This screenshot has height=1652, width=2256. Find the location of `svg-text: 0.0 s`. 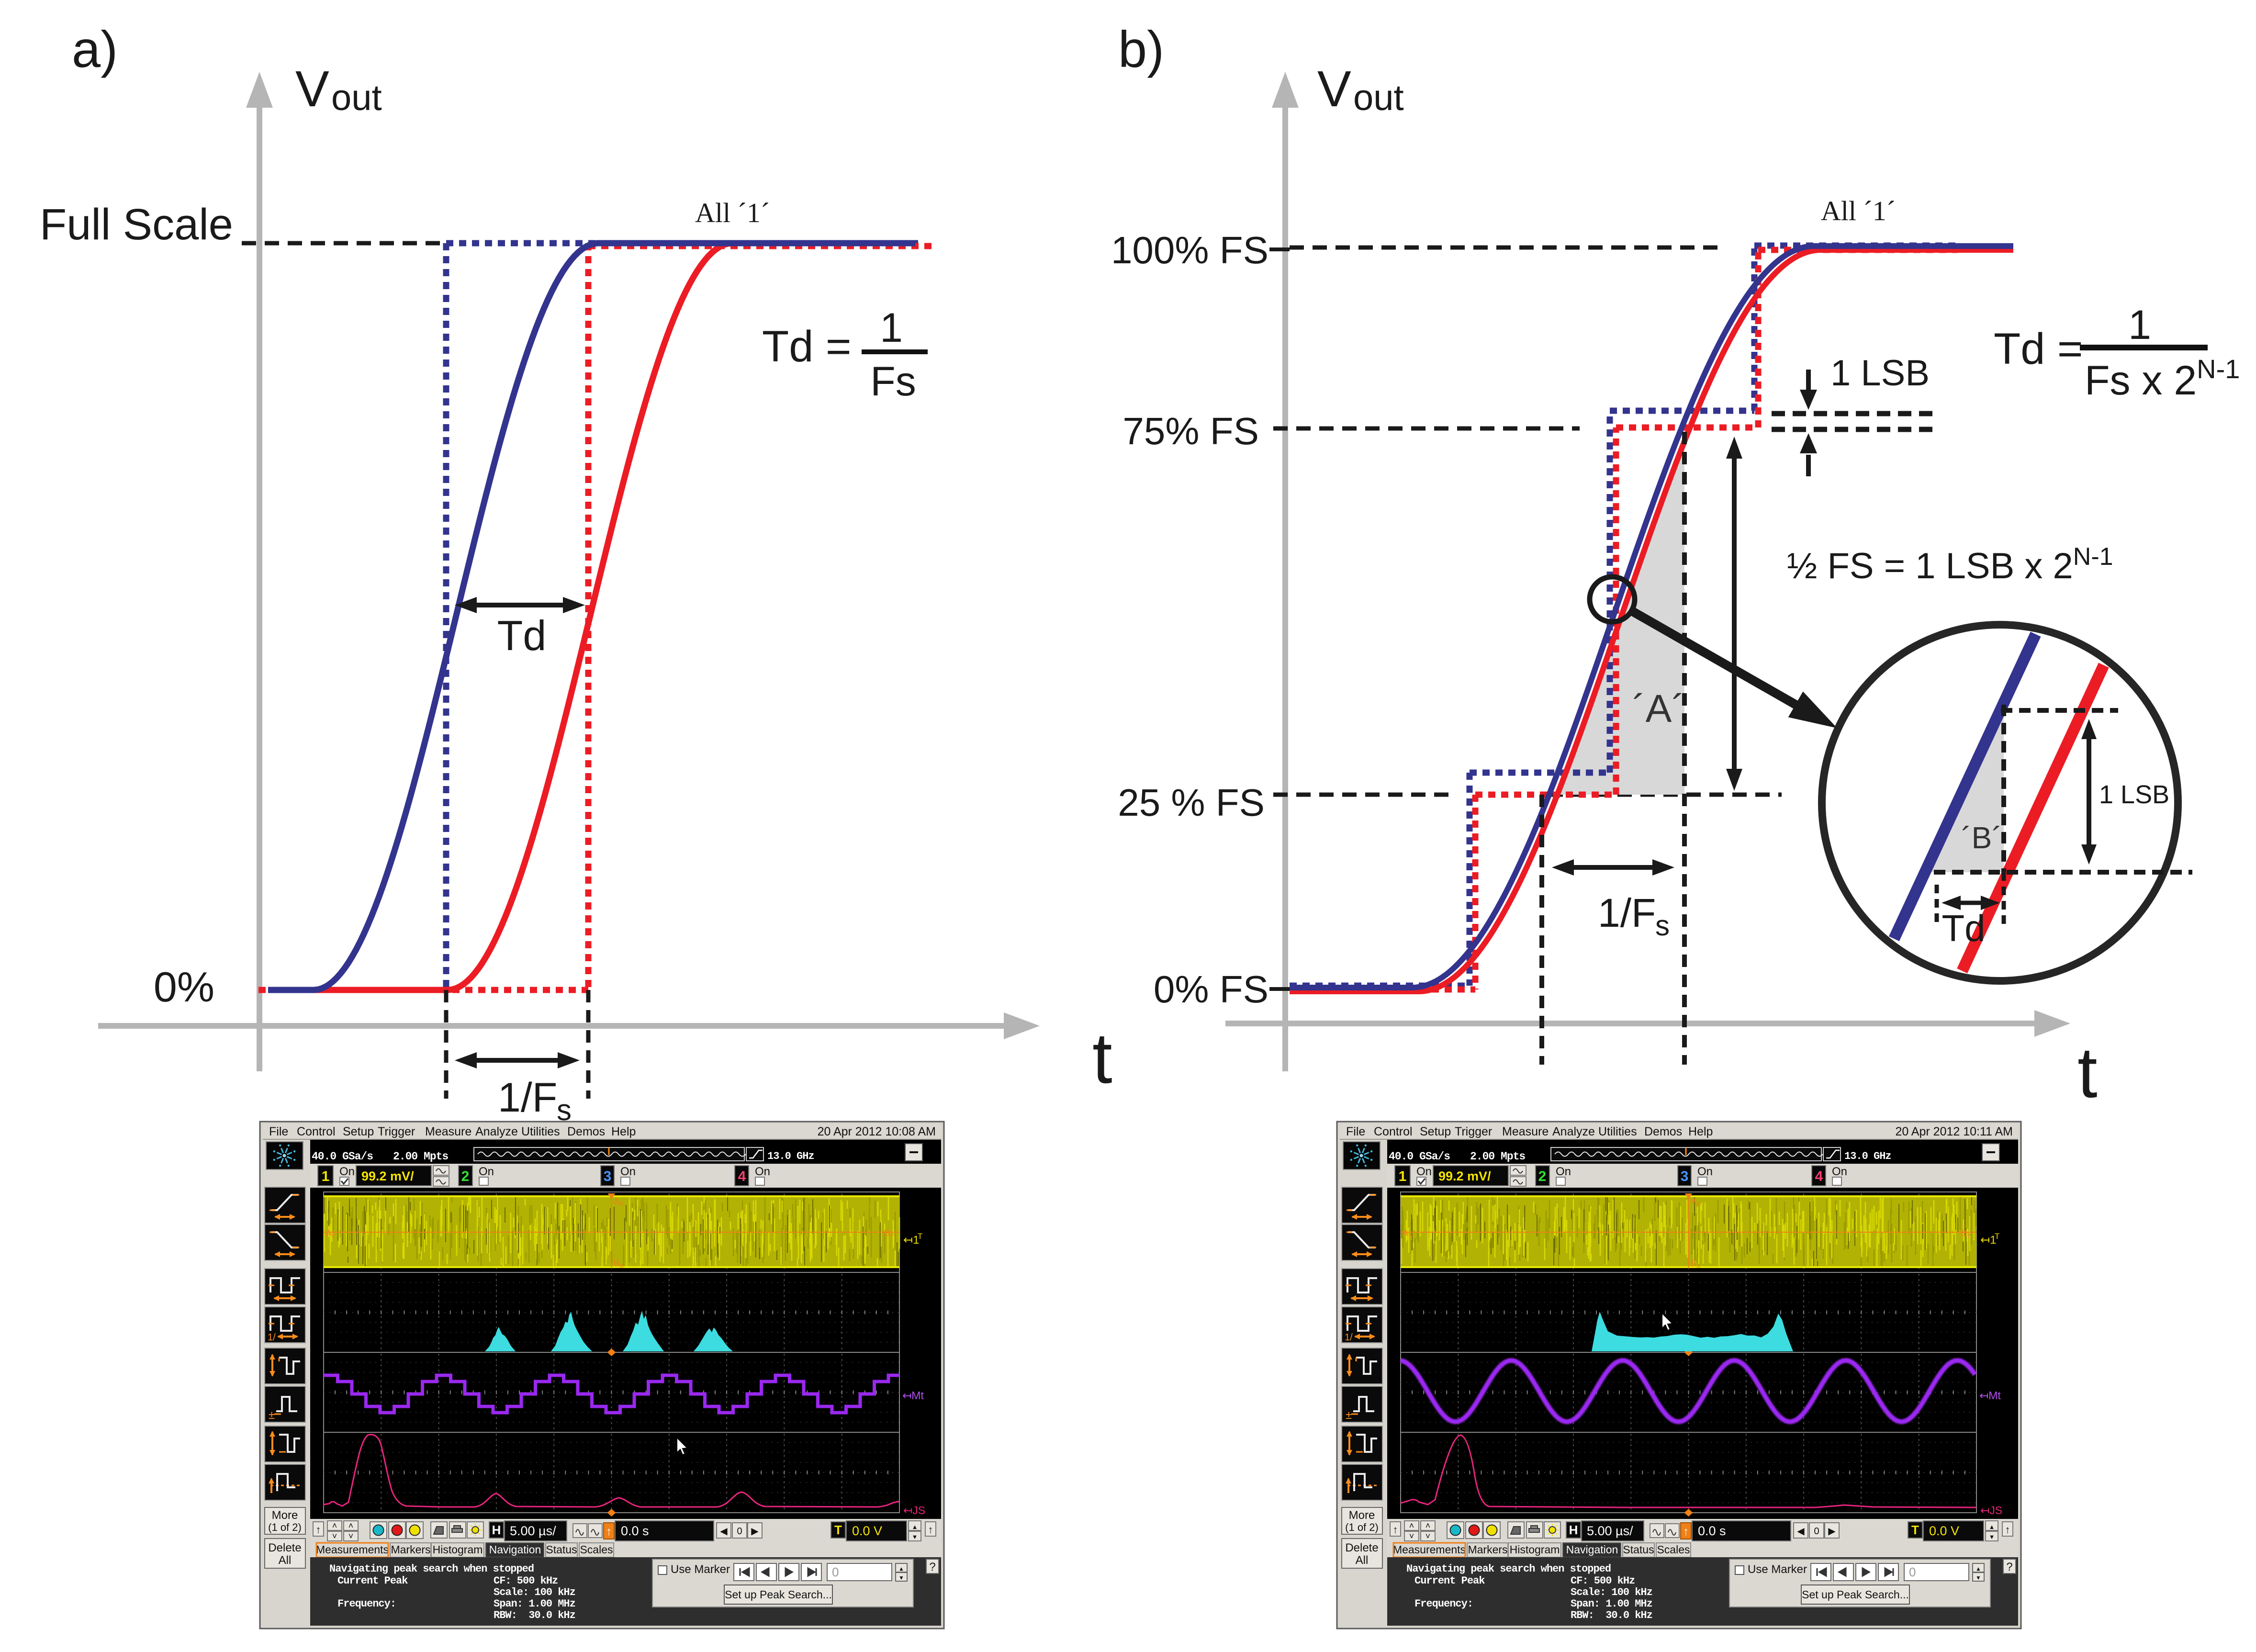

svg-text: 0.0 s is located at coordinates (1712, 1531).